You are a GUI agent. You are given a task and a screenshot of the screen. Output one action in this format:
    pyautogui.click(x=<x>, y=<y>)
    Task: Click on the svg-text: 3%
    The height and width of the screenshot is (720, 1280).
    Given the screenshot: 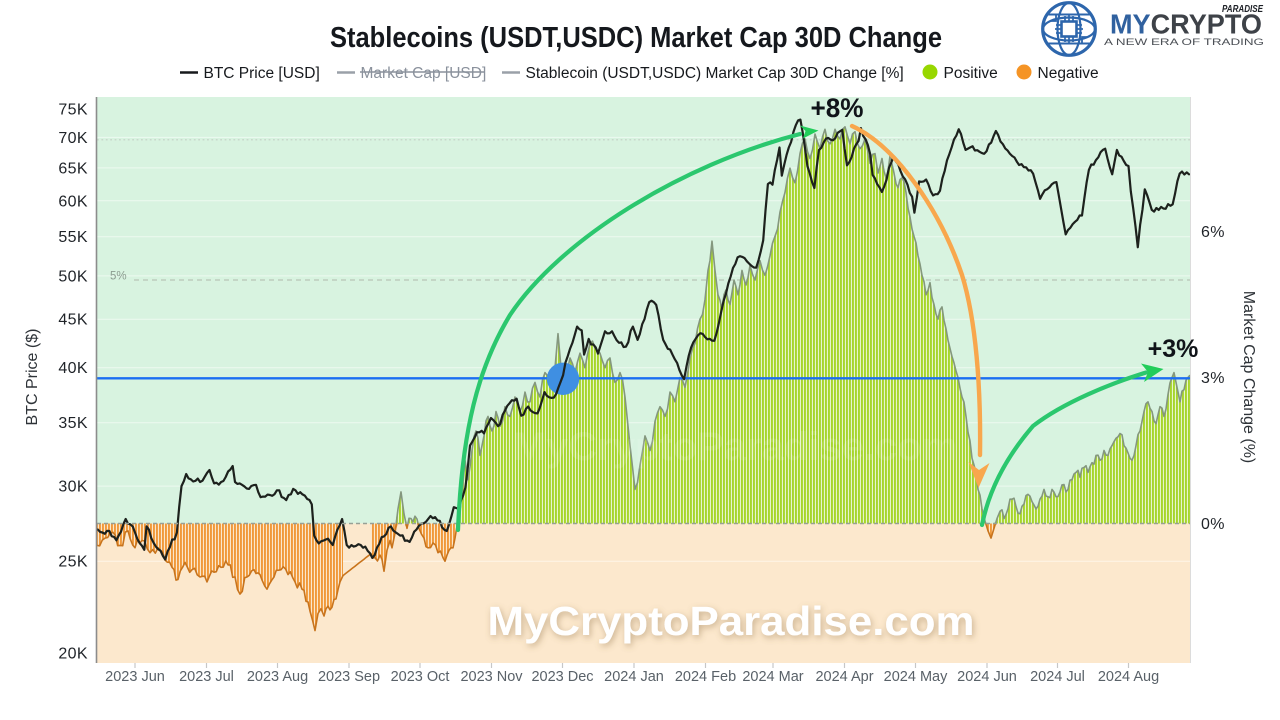 What is the action you would take?
    pyautogui.click(x=1213, y=378)
    